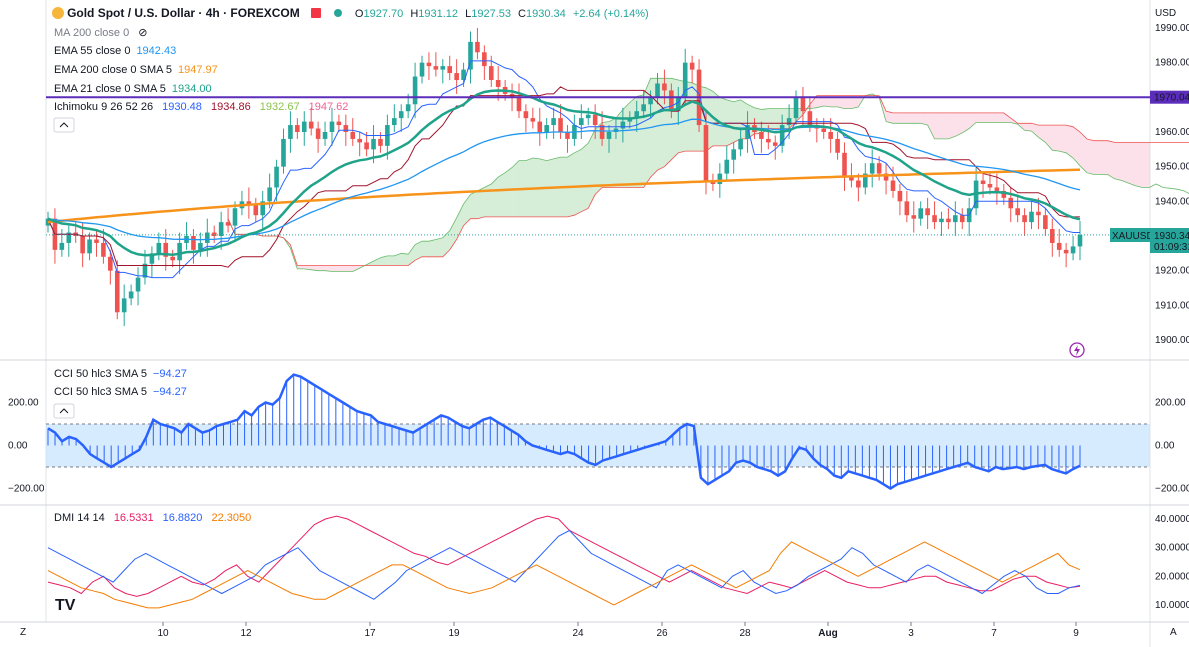  What do you see at coordinates (23, 632) in the screenshot?
I see `corner-left: Z` at bounding box center [23, 632].